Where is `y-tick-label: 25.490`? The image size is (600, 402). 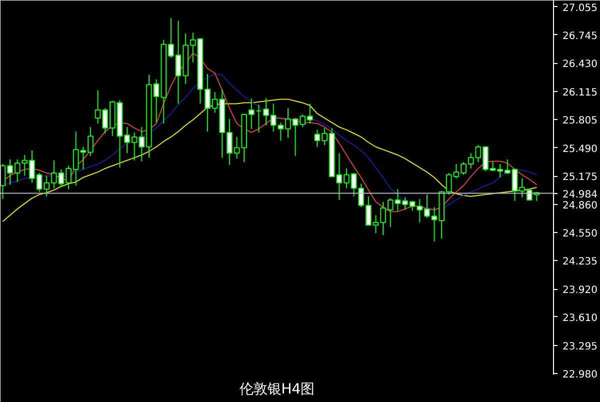 y-tick-label: 25.490 is located at coordinates (580, 149).